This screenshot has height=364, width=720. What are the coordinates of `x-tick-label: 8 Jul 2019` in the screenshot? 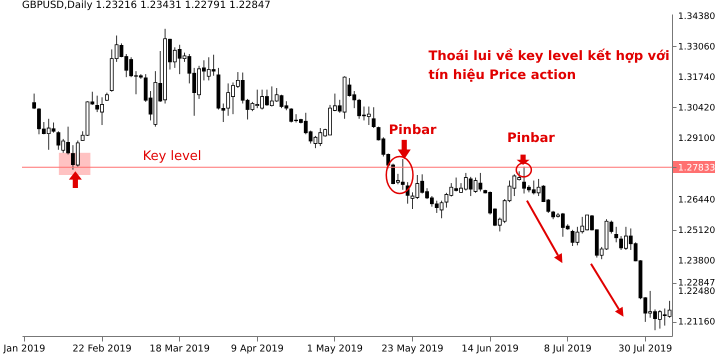 It's located at (568, 349).